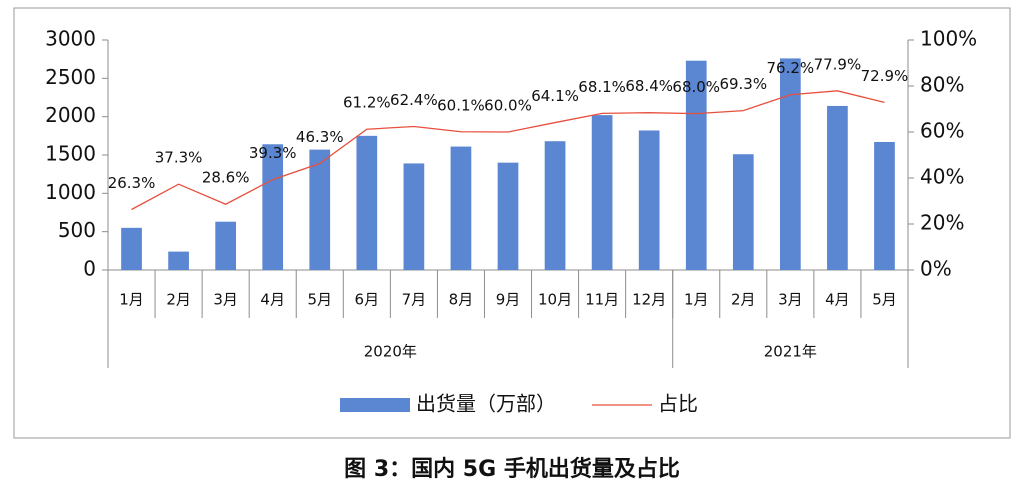 The image size is (1024, 504). I want to click on x-tick-label: 10月, so click(555, 300).